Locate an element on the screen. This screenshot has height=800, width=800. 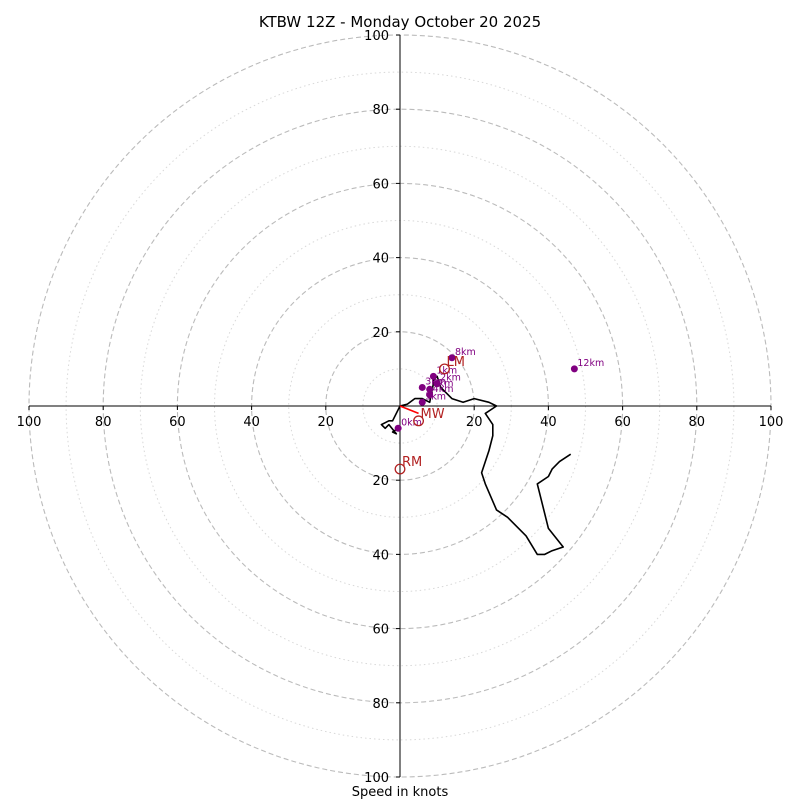
height-marker-label: 12km is located at coordinates (590, 363).